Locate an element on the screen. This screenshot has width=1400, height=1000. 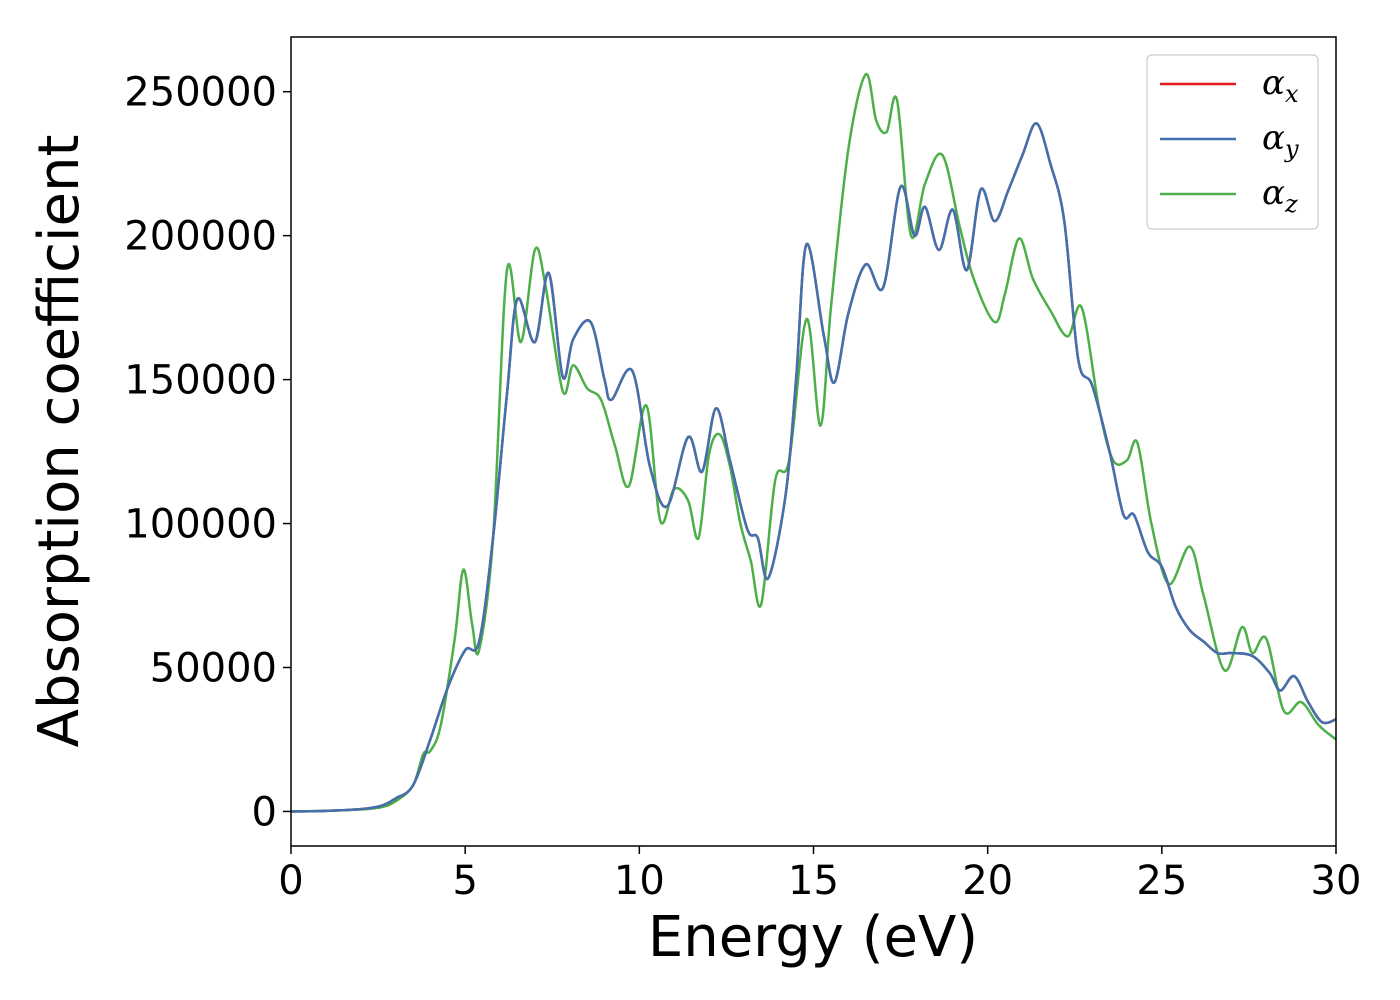
y-axis: 0 50000 100000 150000 200000 250000 is located at coordinates (207, 452).